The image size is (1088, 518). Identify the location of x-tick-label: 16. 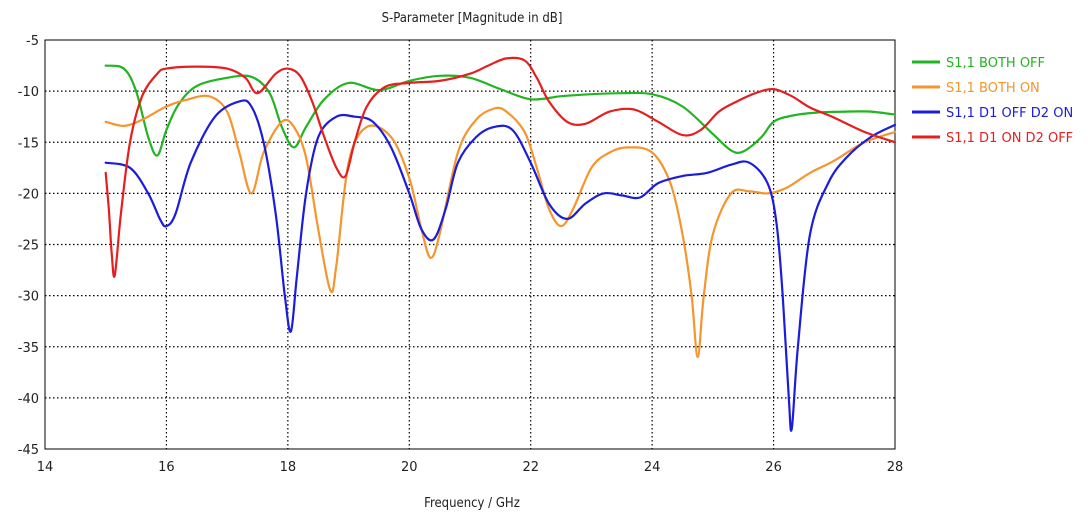
(166, 467).